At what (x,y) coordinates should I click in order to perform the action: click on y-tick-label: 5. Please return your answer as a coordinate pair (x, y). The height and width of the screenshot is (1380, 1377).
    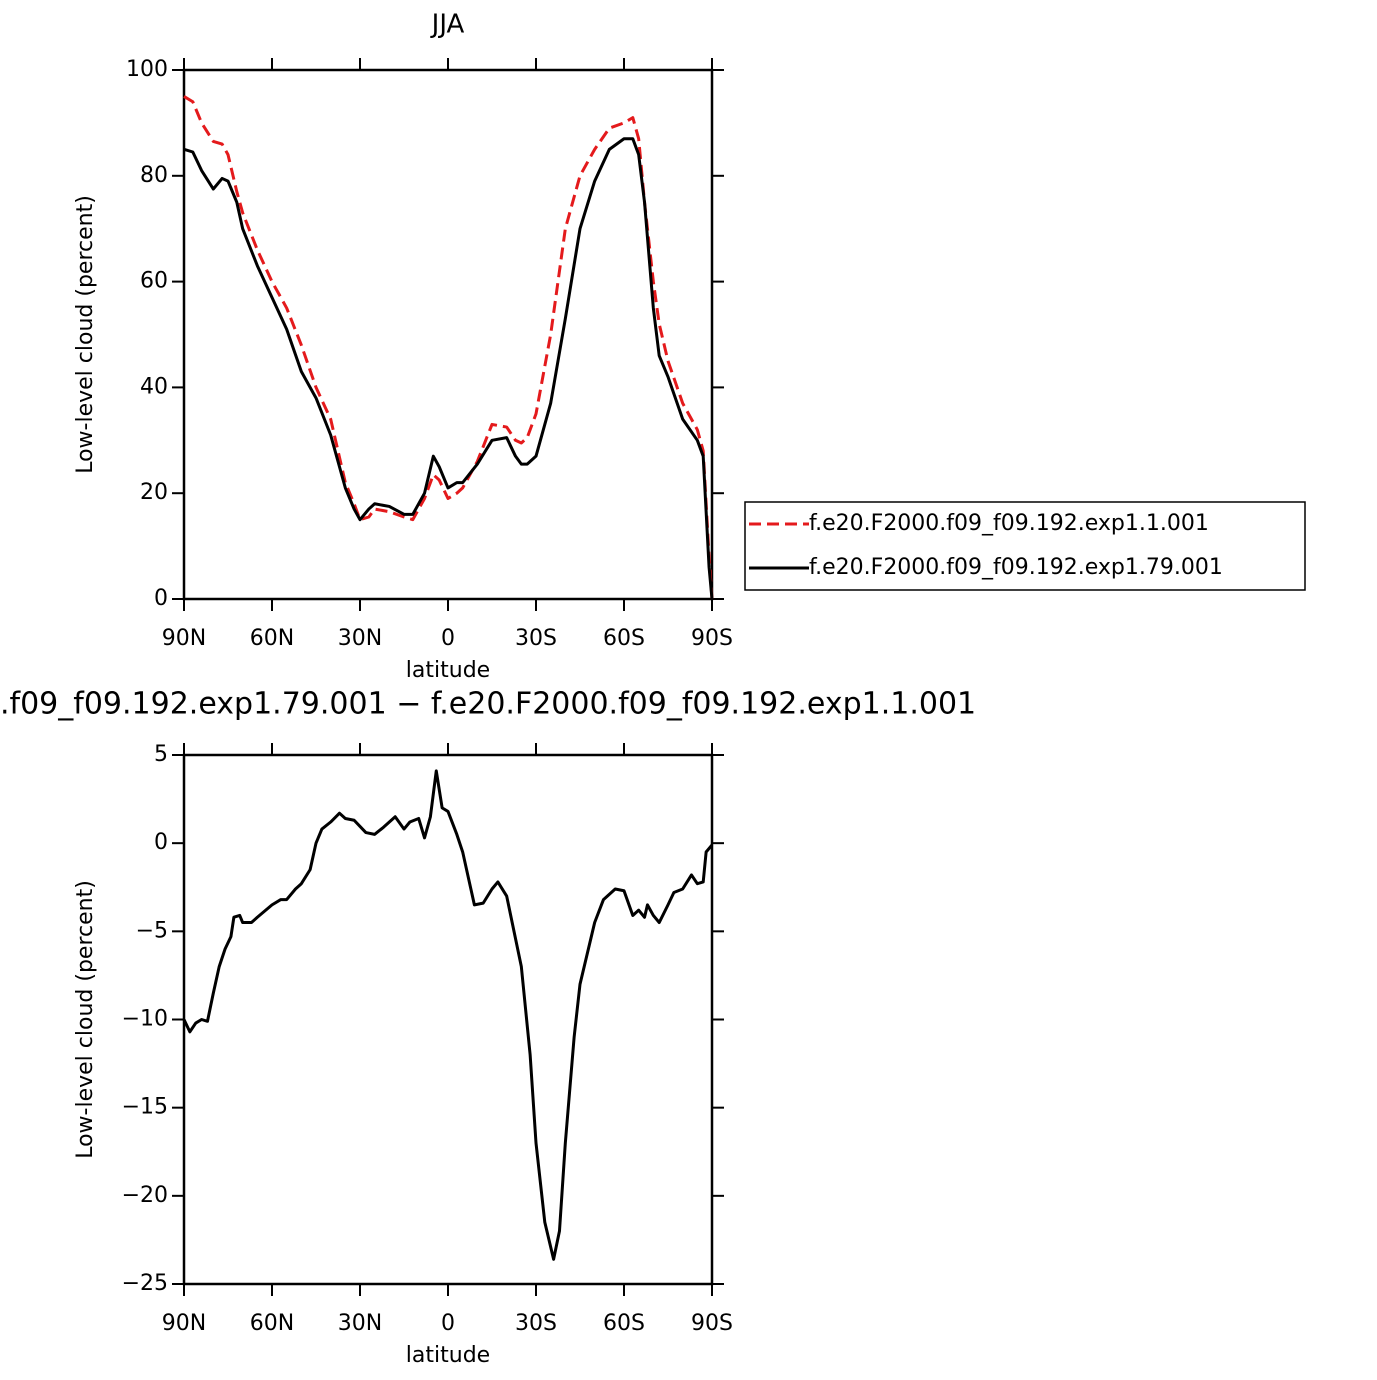
    Looking at the image, I should click on (161, 754).